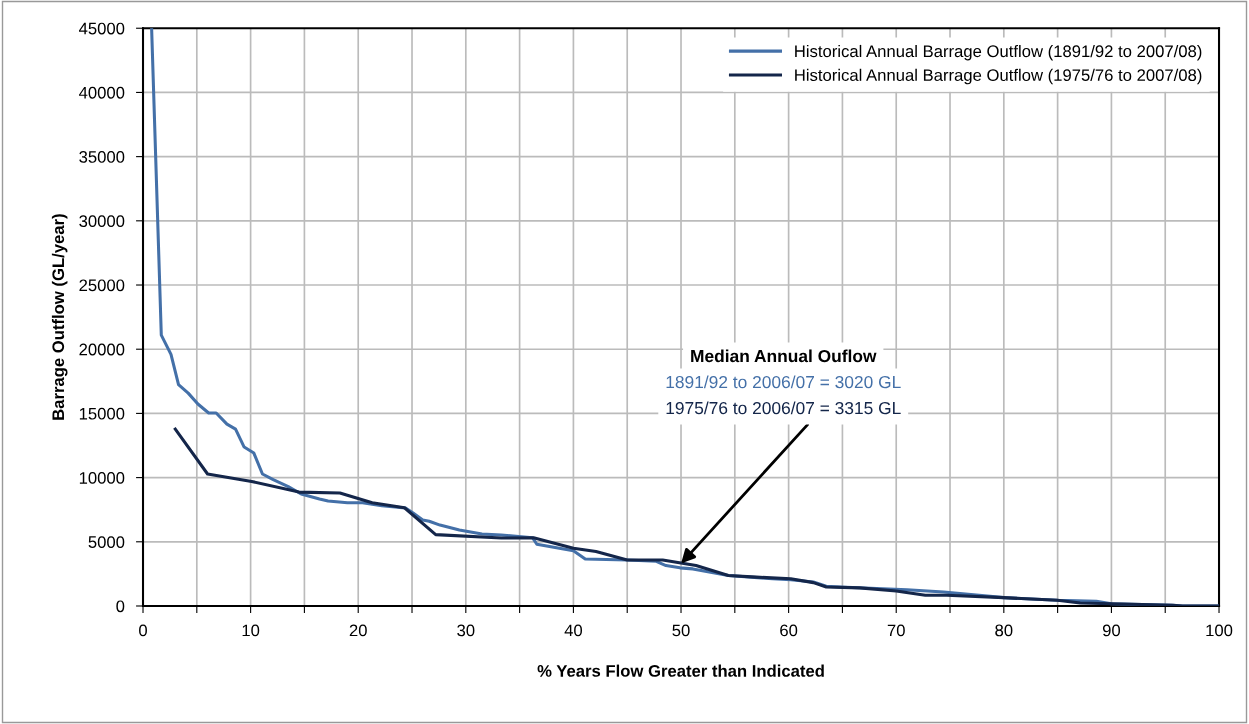 The image size is (1249, 724). I want to click on y-tick-label: 25000, so click(102, 285).